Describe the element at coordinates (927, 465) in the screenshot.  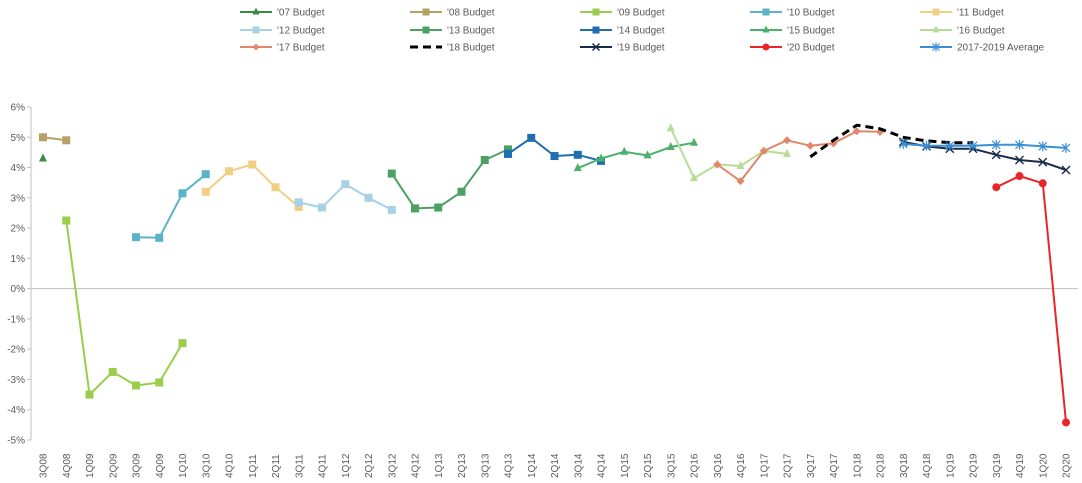
I see `x-tick-label: 4Q18` at that location.